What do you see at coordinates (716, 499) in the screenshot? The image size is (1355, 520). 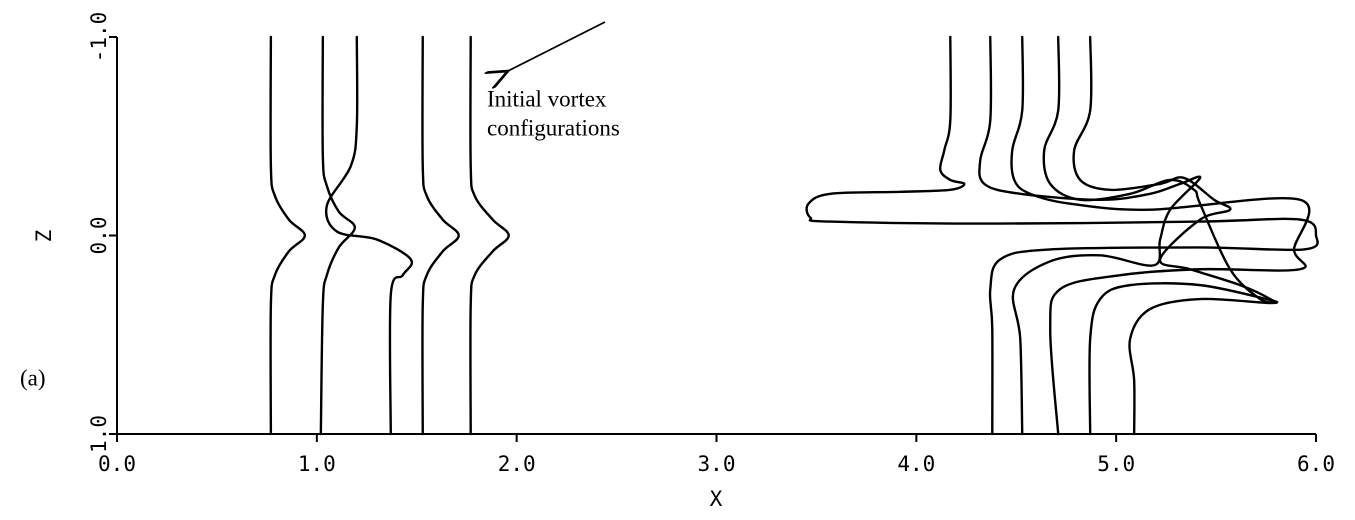 I see `x-axis-label: X` at bounding box center [716, 499].